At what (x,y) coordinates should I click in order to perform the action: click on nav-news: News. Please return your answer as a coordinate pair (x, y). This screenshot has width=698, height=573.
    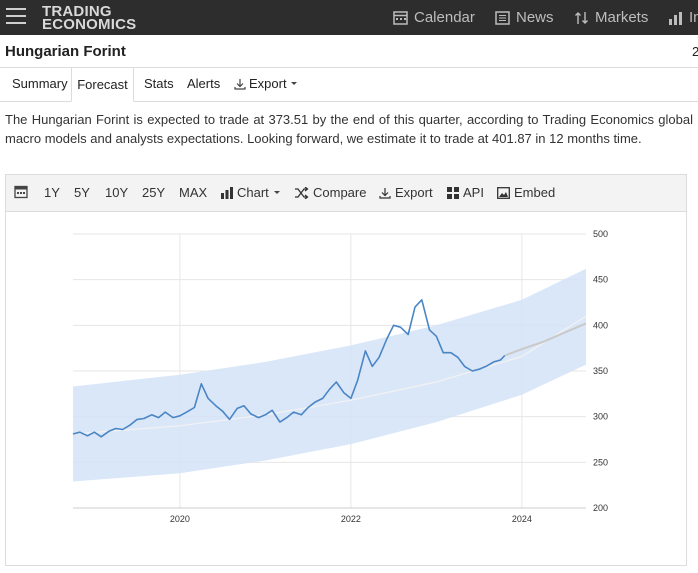
    Looking at the image, I should click on (524, 17).